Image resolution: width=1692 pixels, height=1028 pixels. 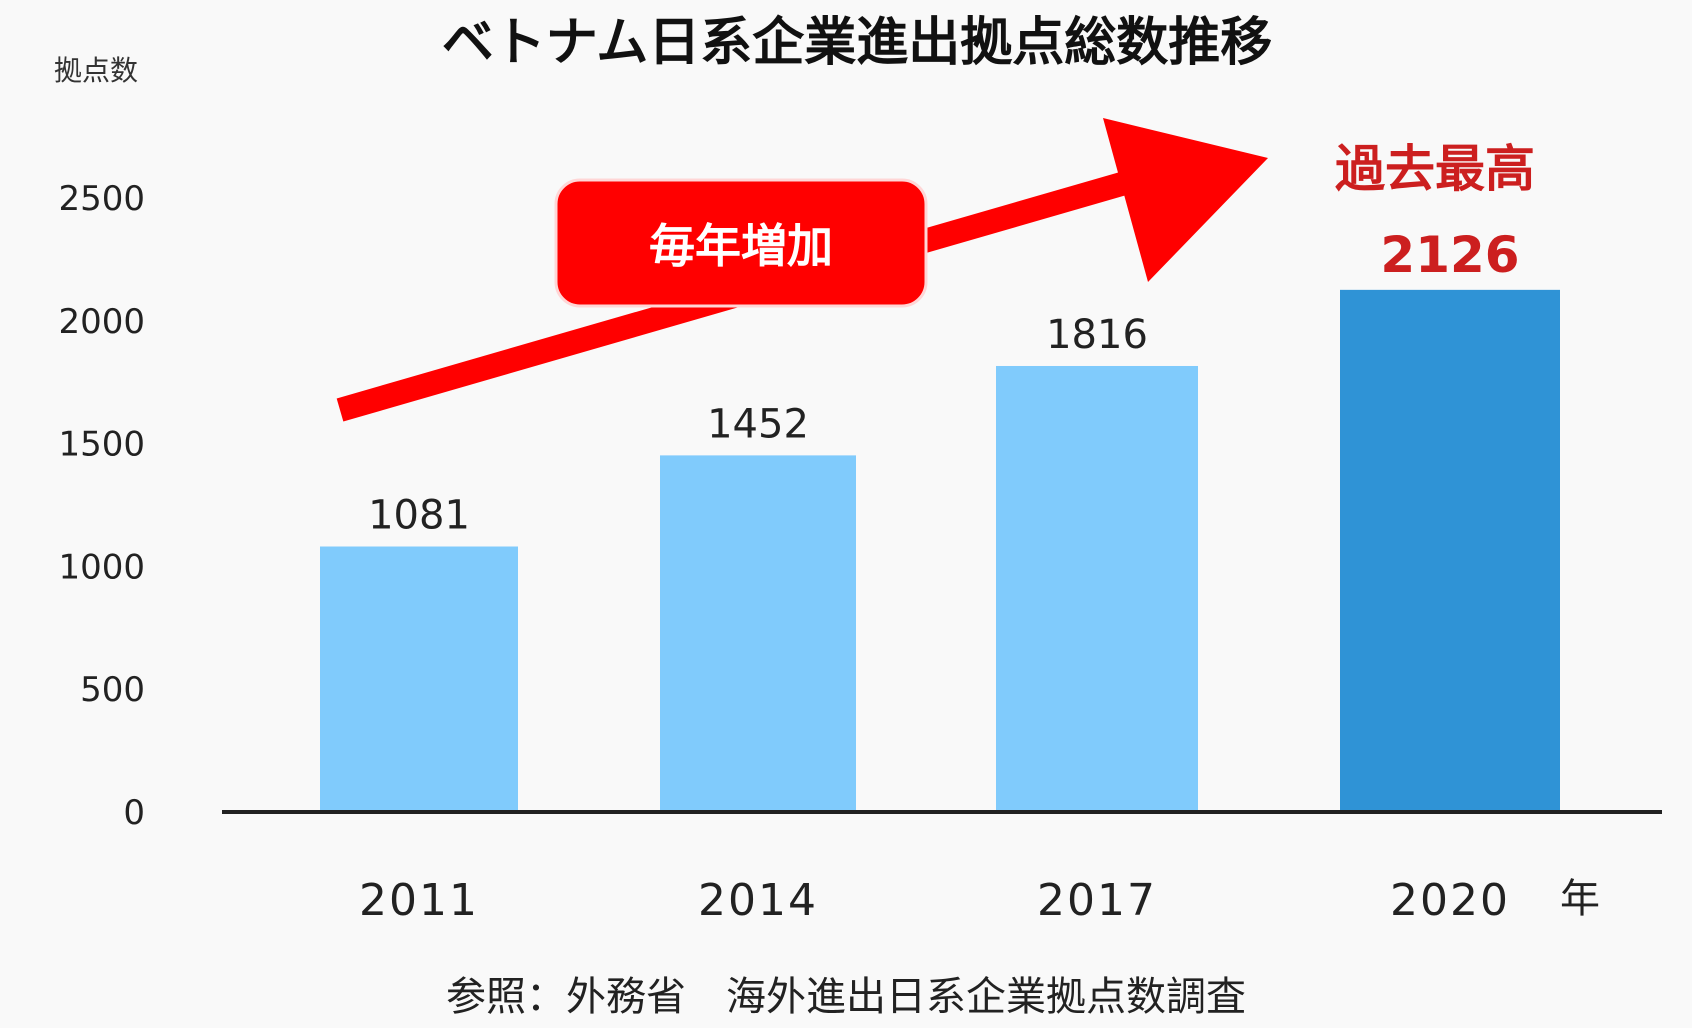 What do you see at coordinates (857, 43) in the screenshot?
I see `chart-title: ベトナム日系企業進出拠点総数推移` at bounding box center [857, 43].